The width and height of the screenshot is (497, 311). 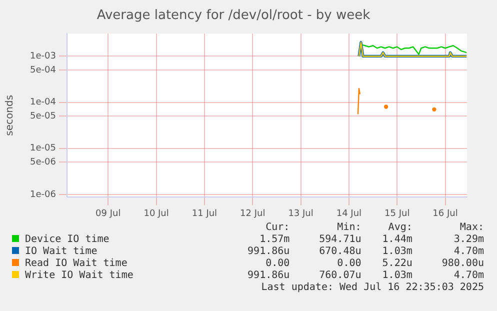 I want to click on text: 1.57m, so click(x=274, y=240).